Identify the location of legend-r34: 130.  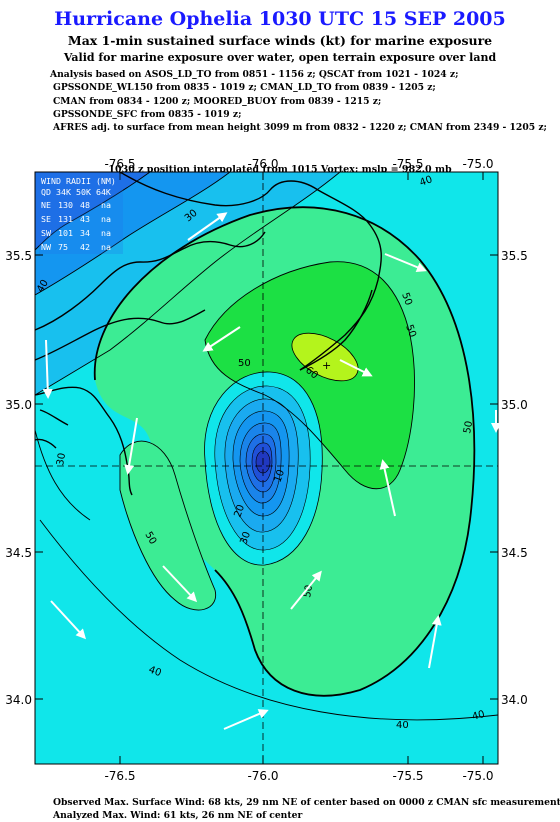
(65, 205).